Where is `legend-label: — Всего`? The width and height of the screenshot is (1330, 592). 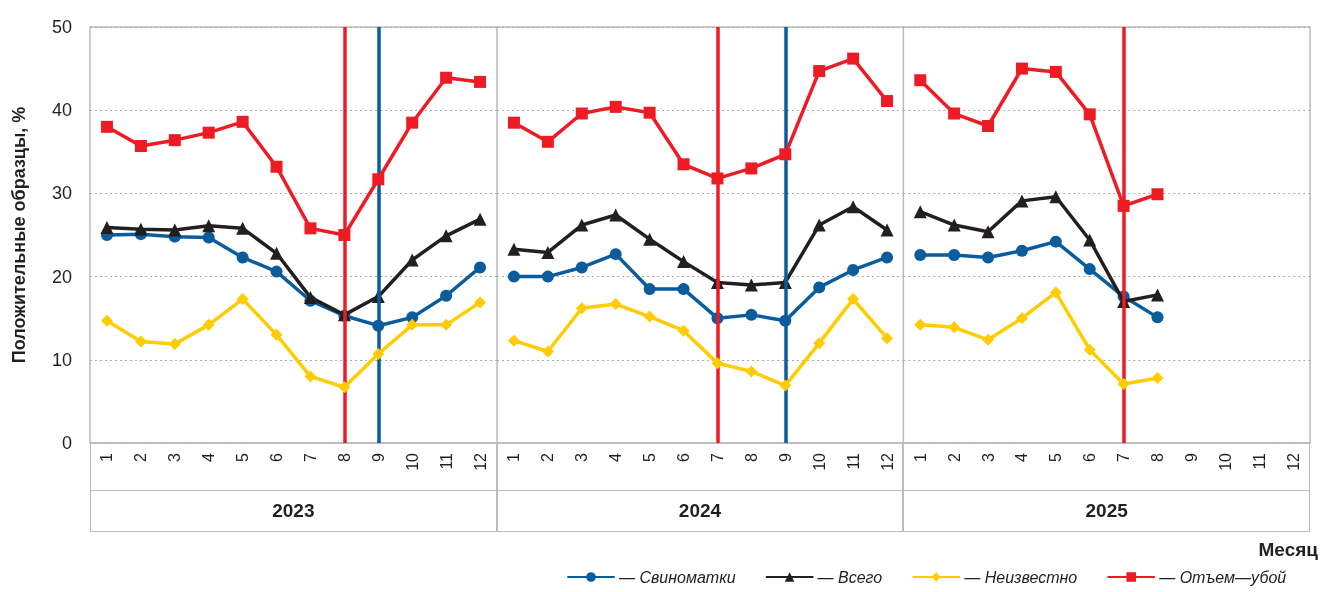 legend-label: — Всего is located at coordinates (849, 577).